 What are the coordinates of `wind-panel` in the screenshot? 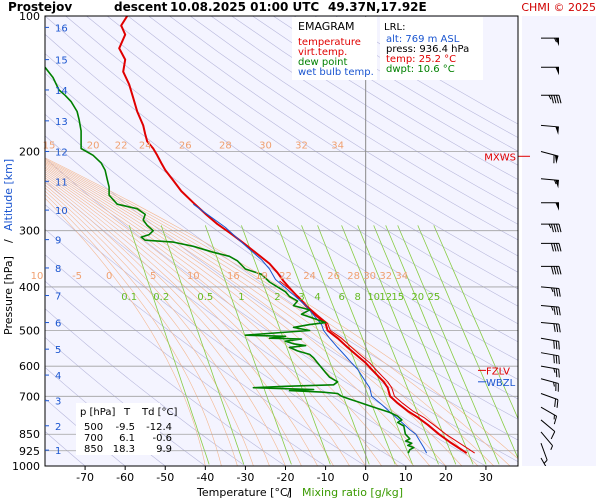 It's located at (559, 241).